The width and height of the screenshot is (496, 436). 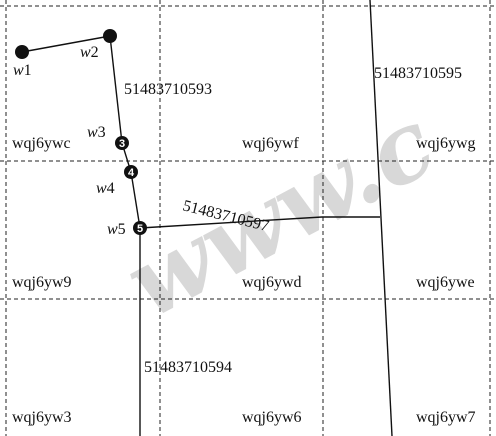 What do you see at coordinates (42, 417) in the screenshot?
I see `cell-label-wqj6yw3: wqj6yw3` at bounding box center [42, 417].